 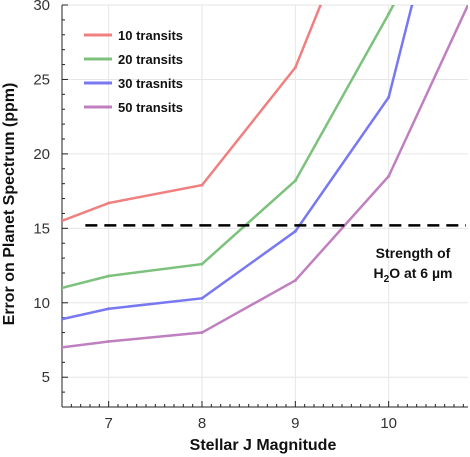 What do you see at coordinates (263, 445) in the screenshot?
I see `x-axis-title: Stellar J Magnitude` at bounding box center [263, 445].